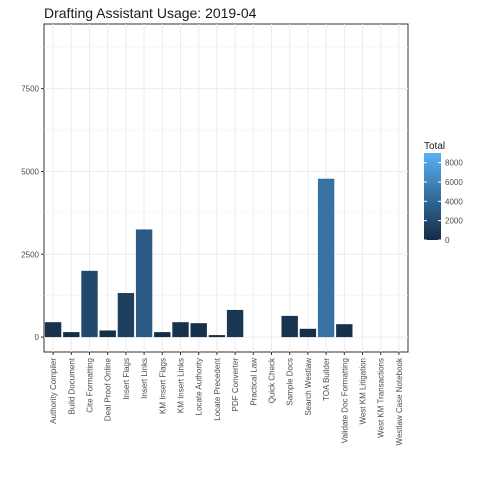 The height and width of the screenshot is (480, 480). What do you see at coordinates (253, 382) in the screenshot?
I see `x-tick-label: Practical Law` at bounding box center [253, 382].